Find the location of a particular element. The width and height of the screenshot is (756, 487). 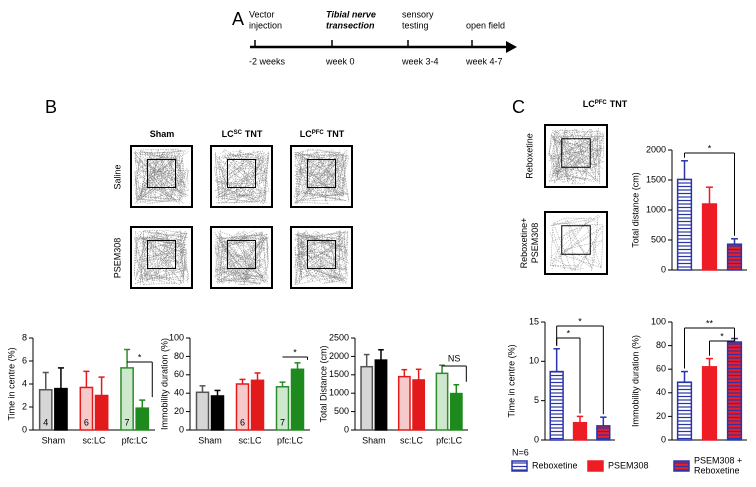

y-axis-label: Total Distance (cm) is located at coordinates (323, 383).